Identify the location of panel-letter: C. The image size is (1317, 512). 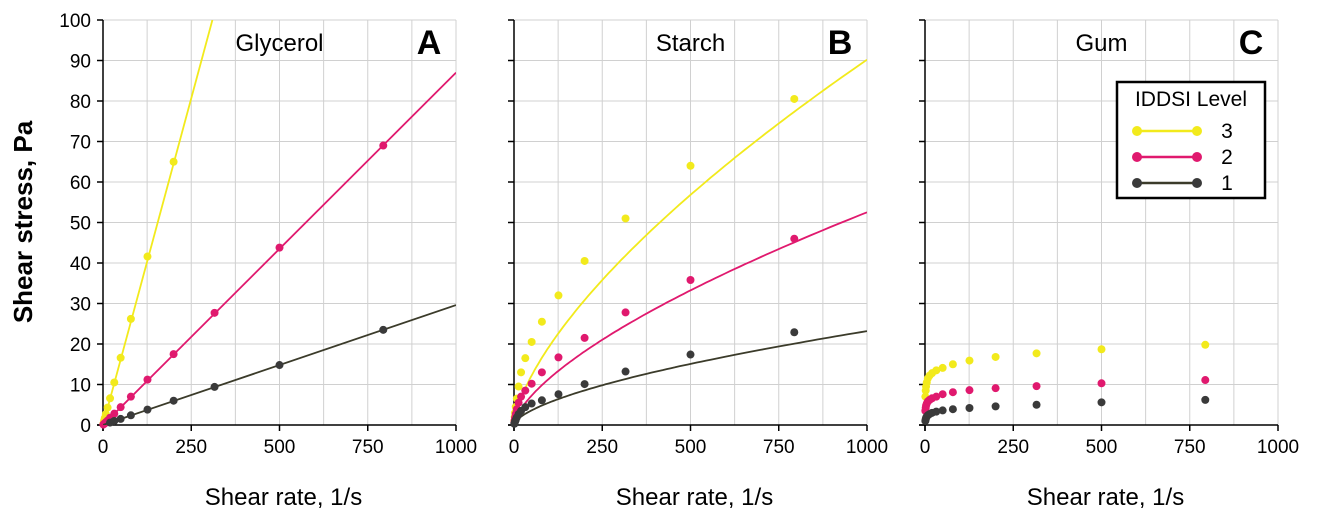
(1251, 43).